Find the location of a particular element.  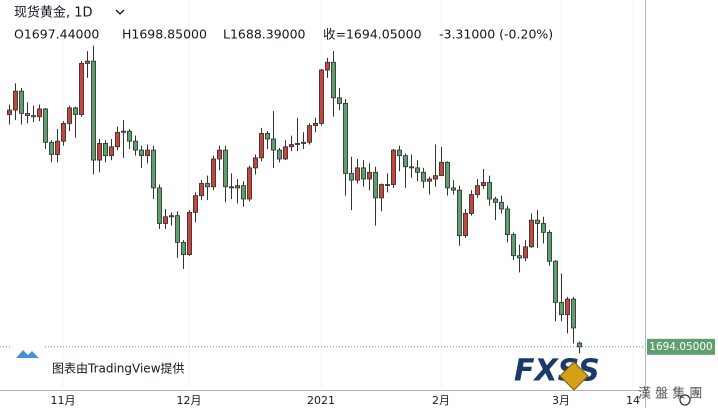

gear is located at coordinates (685, 400).